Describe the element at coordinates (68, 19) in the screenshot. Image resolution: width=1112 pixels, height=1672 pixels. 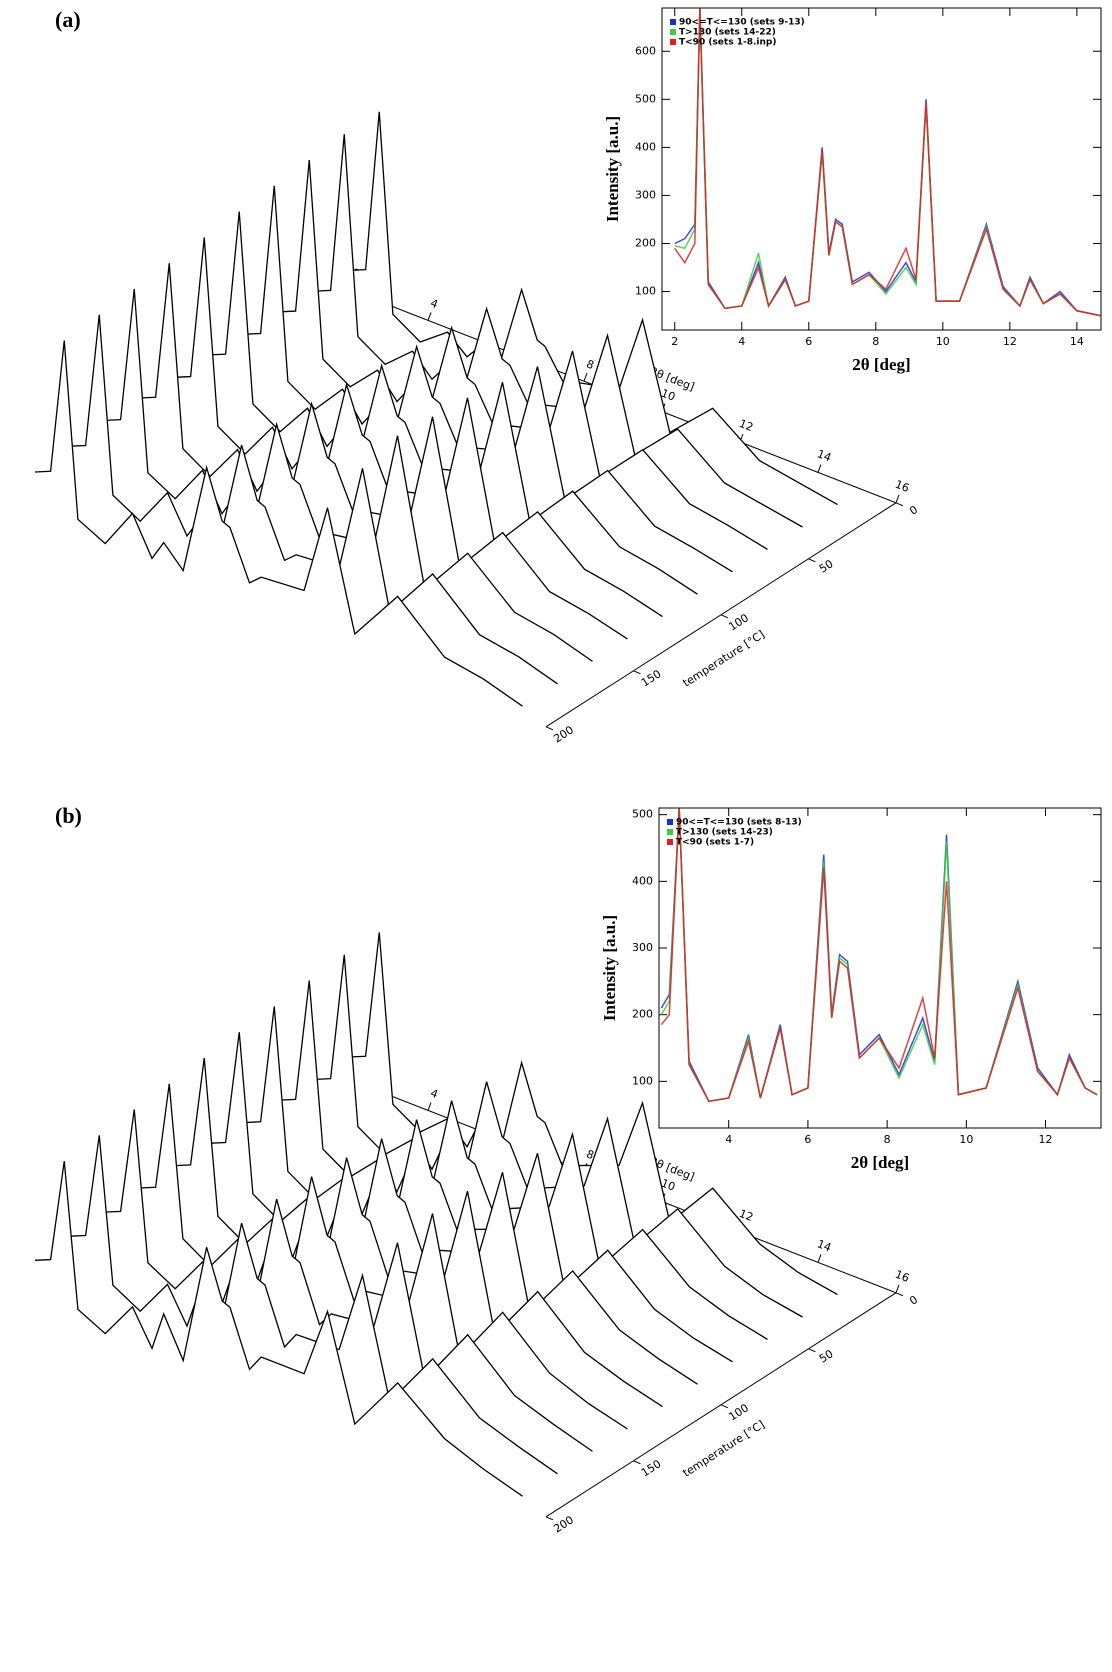
I see `panel-label: (a)` at that location.